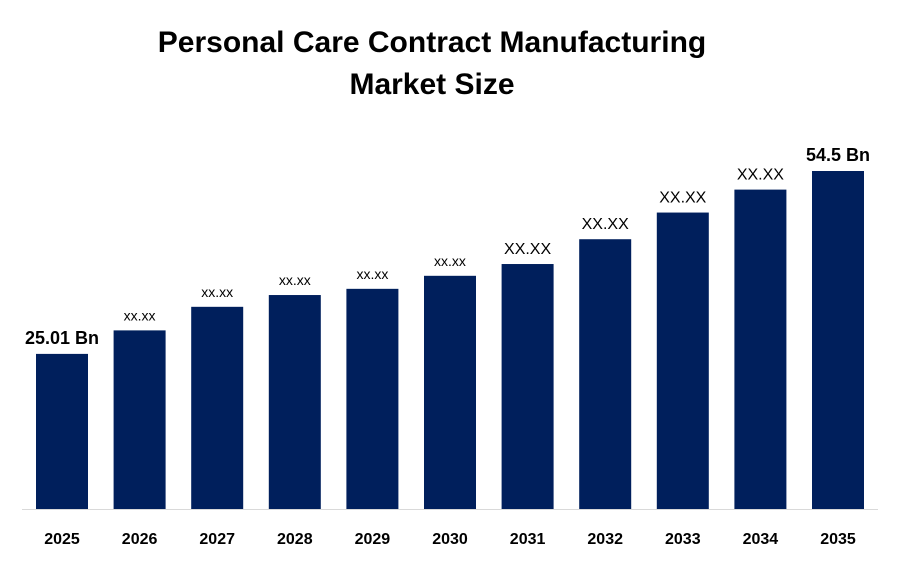 The image size is (900, 563). What do you see at coordinates (139, 419) in the screenshot?
I see `bar-2026` at bounding box center [139, 419].